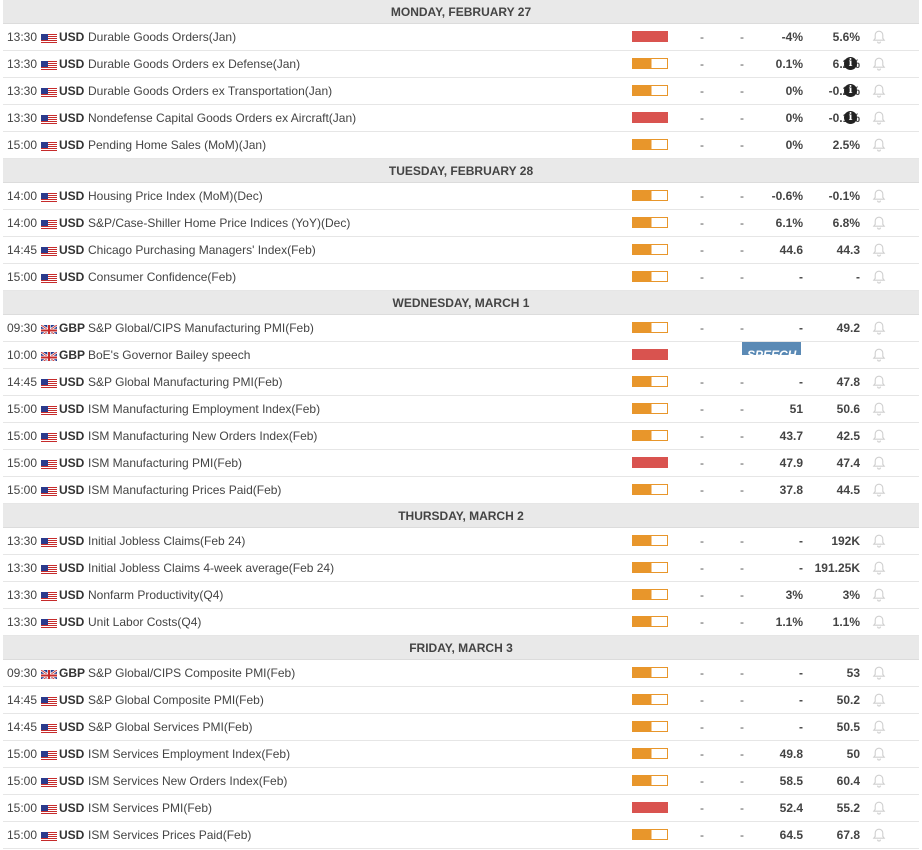 This screenshot has width=922, height=850. Describe the element at coordinates (170, 835) in the screenshot. I see `event-name: ISM Services Prices Paid(Feb)` at that location.